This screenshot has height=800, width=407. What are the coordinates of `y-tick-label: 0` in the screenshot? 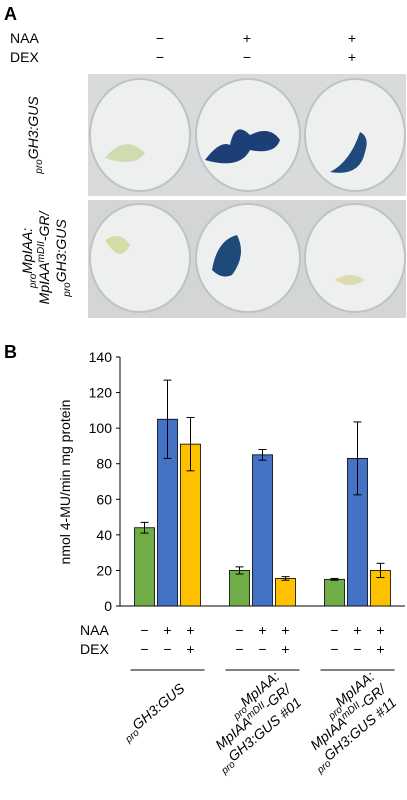 It's located at (108, 606).